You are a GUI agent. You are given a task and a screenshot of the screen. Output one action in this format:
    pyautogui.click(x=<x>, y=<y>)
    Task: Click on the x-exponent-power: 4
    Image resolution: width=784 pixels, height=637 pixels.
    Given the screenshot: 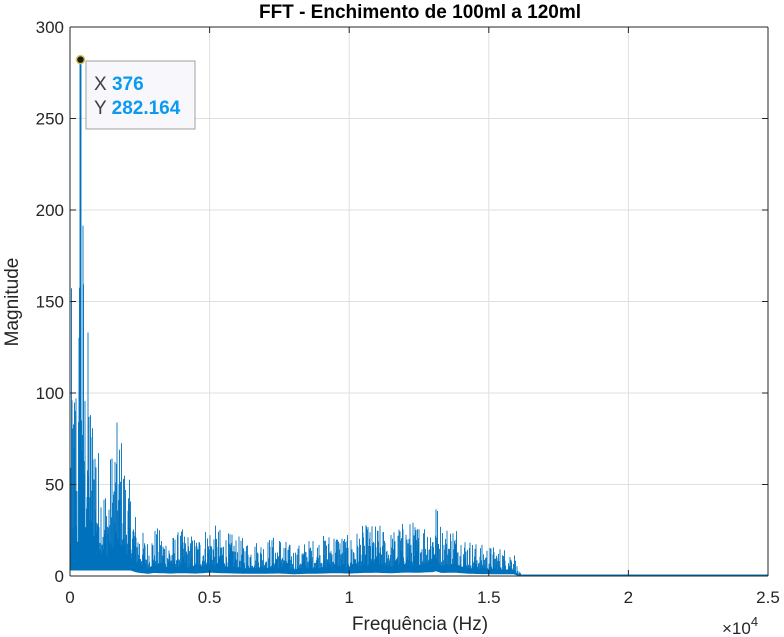 What is the action you would take?
    pyautogui.click(x=754, y=621)
    